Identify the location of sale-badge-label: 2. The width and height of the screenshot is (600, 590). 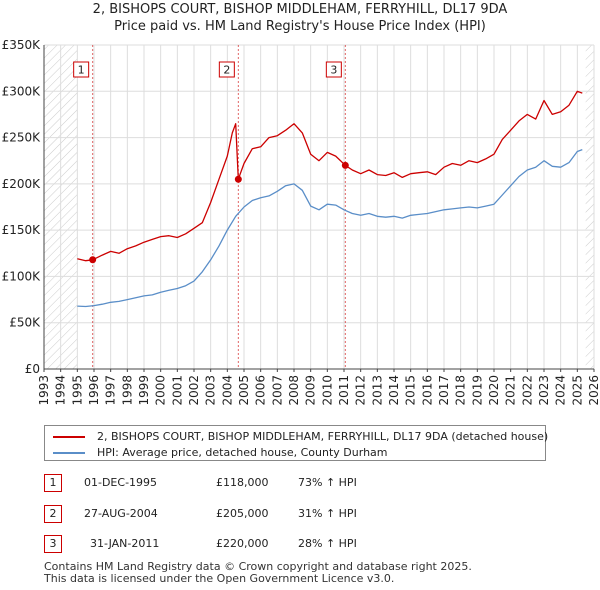
(226, 70).